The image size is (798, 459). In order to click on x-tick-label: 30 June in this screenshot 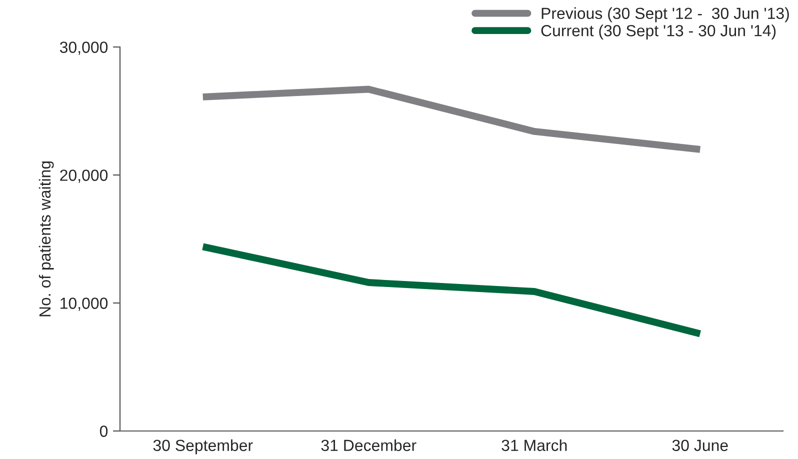, I will do `click(700, 446)`.